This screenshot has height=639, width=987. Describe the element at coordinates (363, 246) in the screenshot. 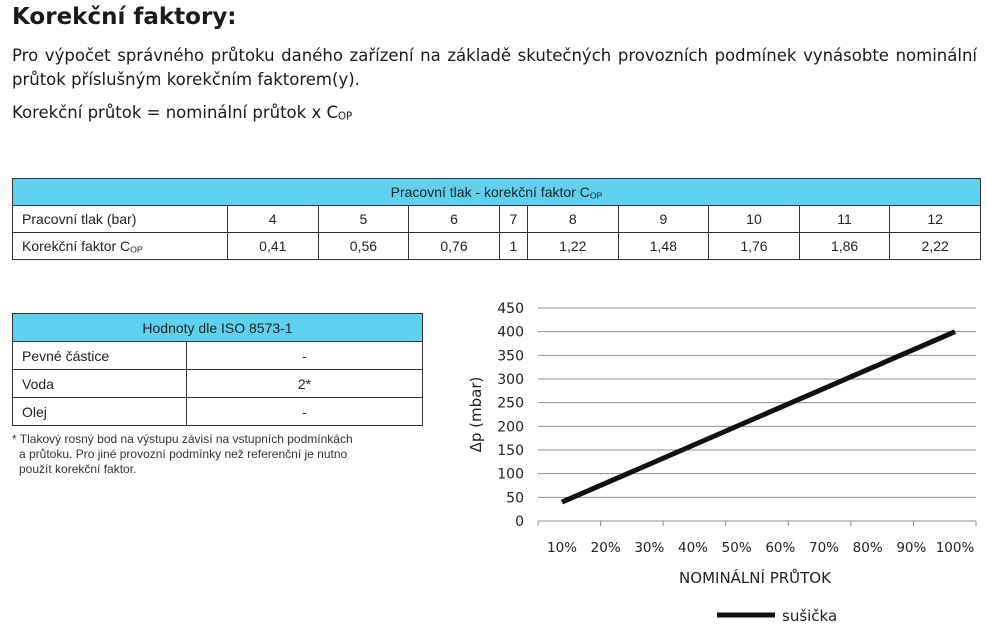

I see `factor-cell: 0,56` at that location.